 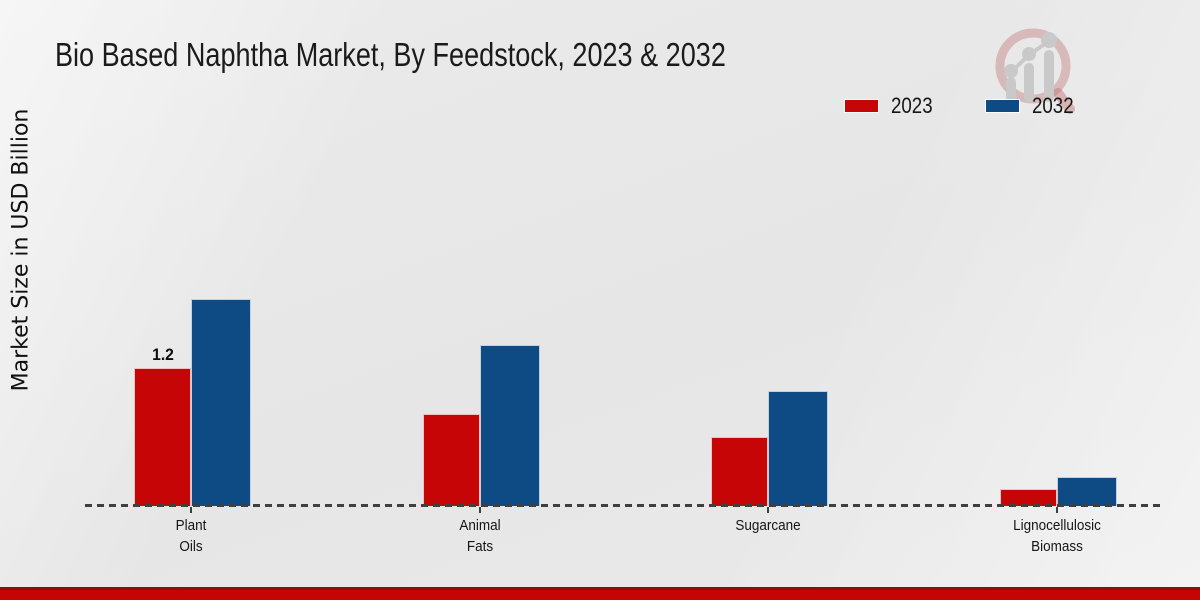 What do you see at coordinates (510, 425) in the screenshot?
I see `bar-2032-animal-fats` at bounding box center [510, 425].